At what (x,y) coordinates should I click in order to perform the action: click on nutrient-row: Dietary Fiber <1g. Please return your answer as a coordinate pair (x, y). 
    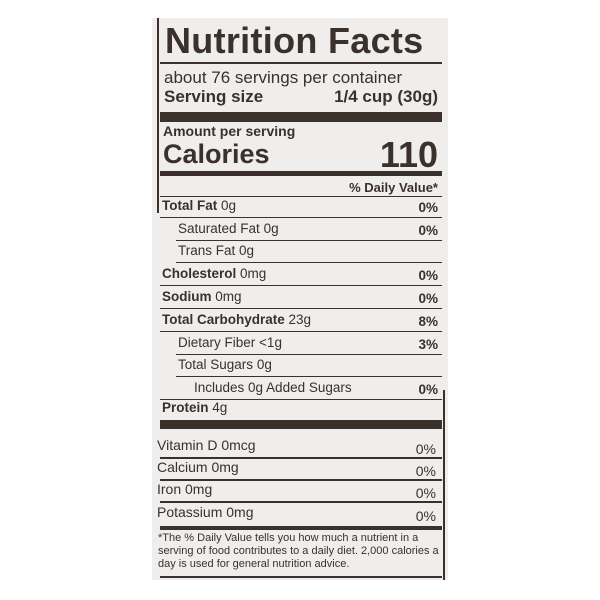
    Looking at the image, I should click on (230, 342).